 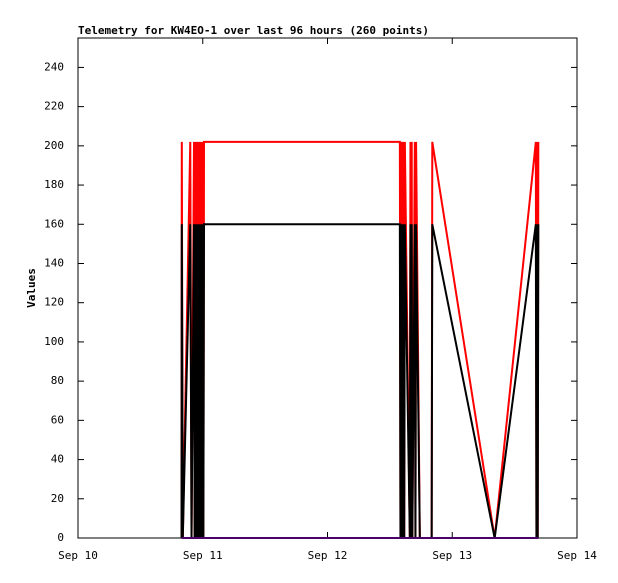 I want to click on y-tick-label: 80, so click(x=57, y=380).